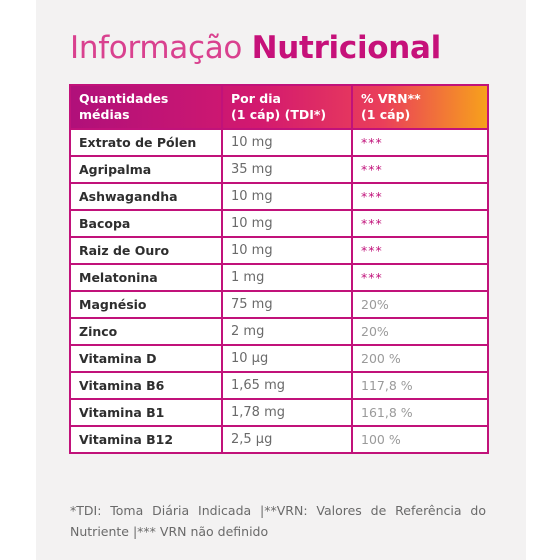 The width and height of the screenshot is (560, 560). Describe the element at coordinates (287, 304) in the screenshot. I see `nutrient-amount: 75 mg` at that location.